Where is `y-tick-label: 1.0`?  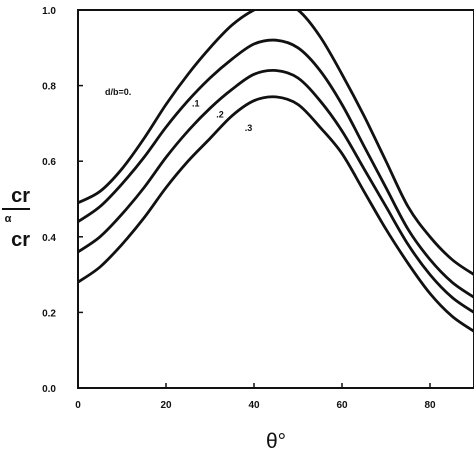 y-tick-label: 1.0 is located at coordinates (49, 11).